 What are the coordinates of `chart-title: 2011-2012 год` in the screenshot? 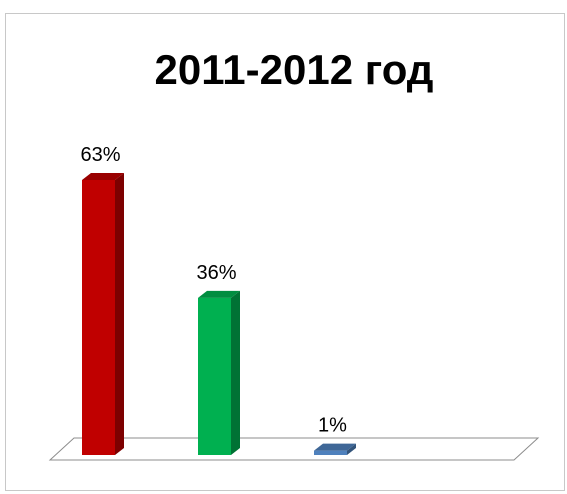 It's located at (294, 69).